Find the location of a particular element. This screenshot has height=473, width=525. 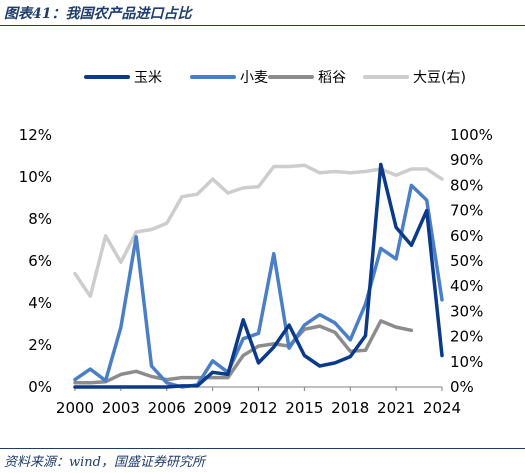

source-note: 资料来源：wind，国盛证券研究所 is located at coordinates (104, 462).